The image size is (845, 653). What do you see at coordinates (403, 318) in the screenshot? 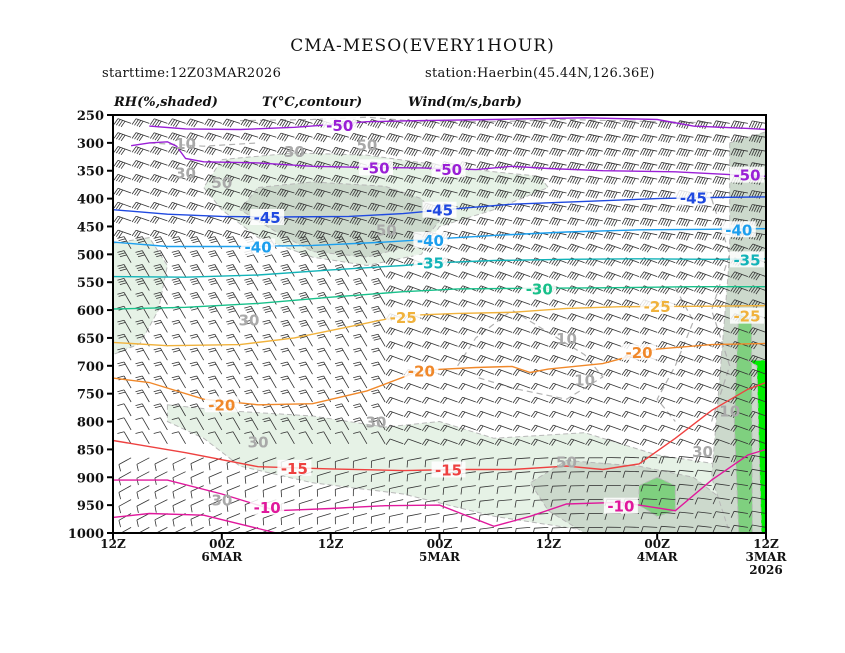
I see `temperature-contour-label: -25` at bounding box center [403, 318].